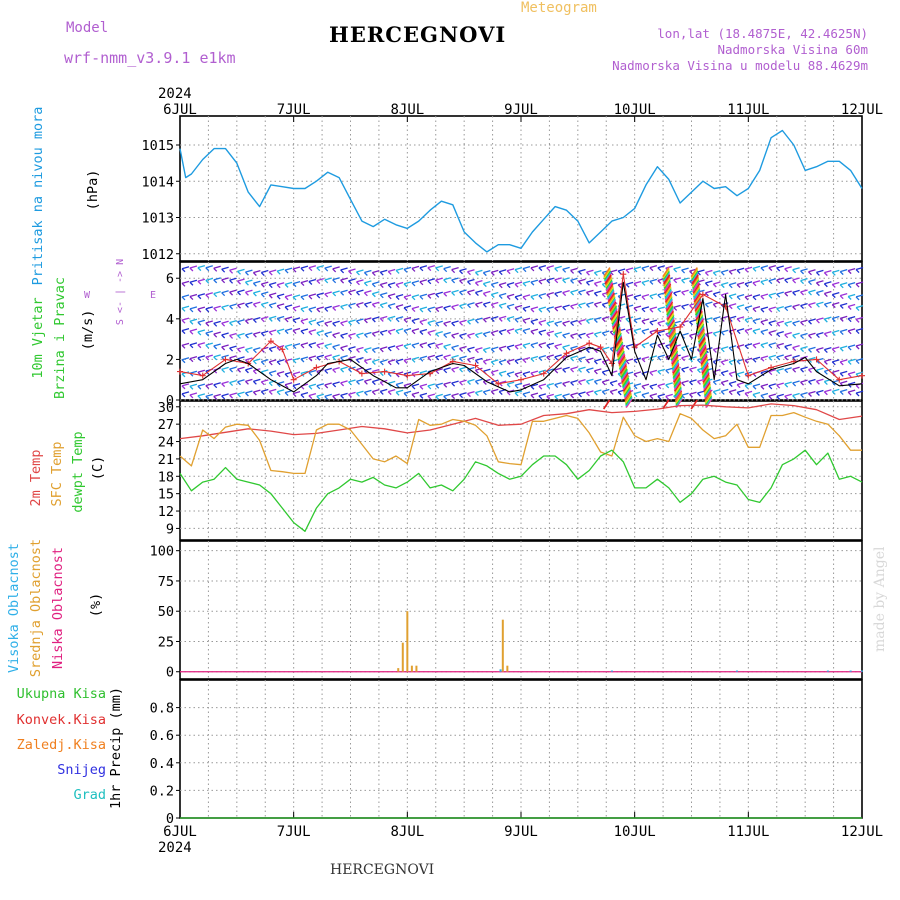  Describe the element at coordinates (294, 832) in the screenshot. I see `x-tick-label-bottom: 7JUL` at that location.